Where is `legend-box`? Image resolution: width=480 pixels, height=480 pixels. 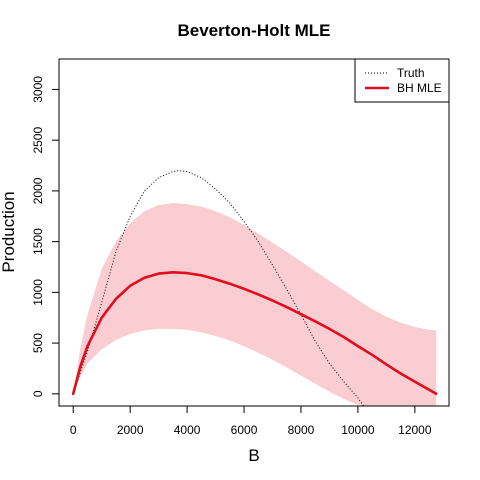
legend-box is located at coordinates (402, 80).